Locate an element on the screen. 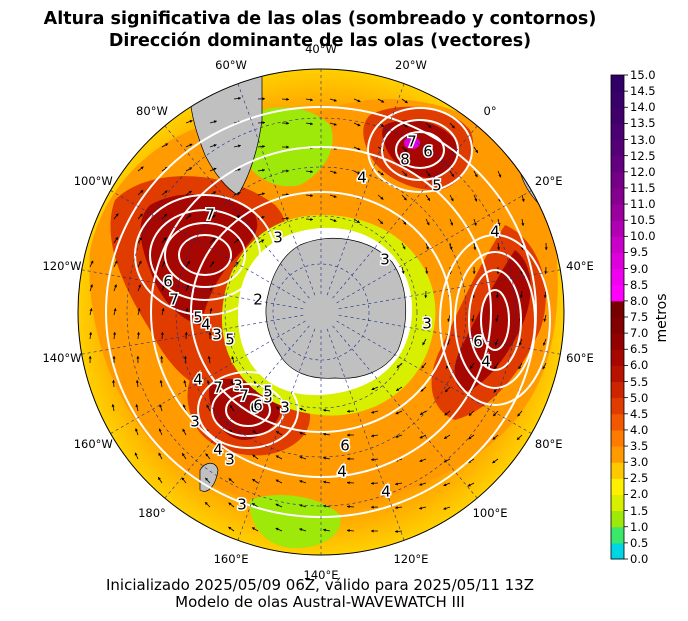 This screenshot has width=688, height=621. contour-label: 7 is located at coordinates (174, 300).